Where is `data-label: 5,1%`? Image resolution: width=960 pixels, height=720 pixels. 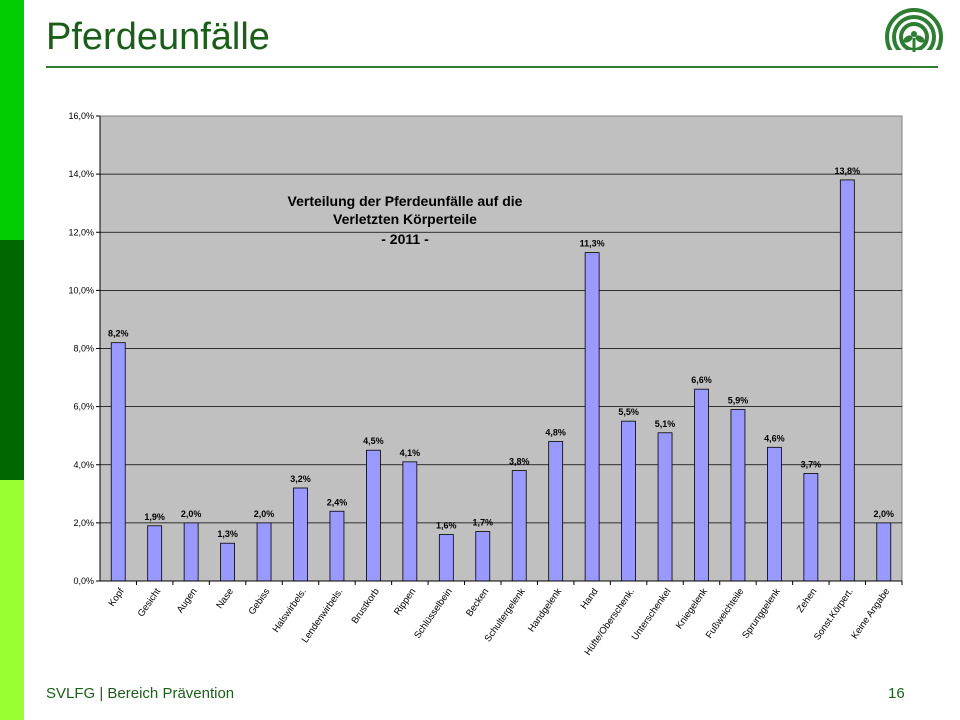 data-label: 5,1% is located at coordinates (665, 424).